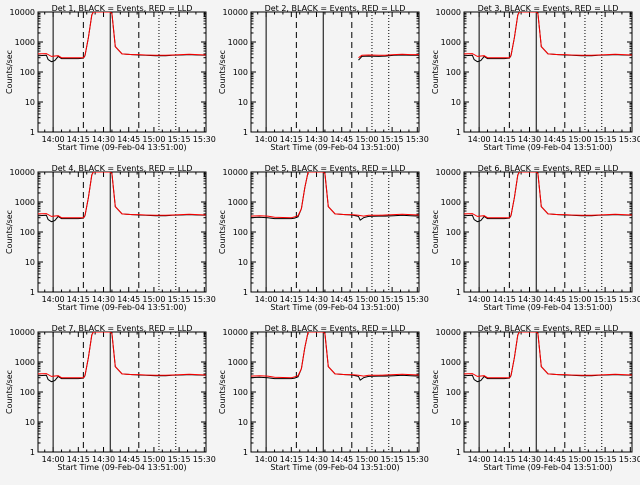 This screenshot has height=485, width=640. What do you see at coordinates (548, 168) in the screenshot?
I see `panel-title: Det 6, BLACK = Events, RED = LLD` at bounding box center [548, 168].